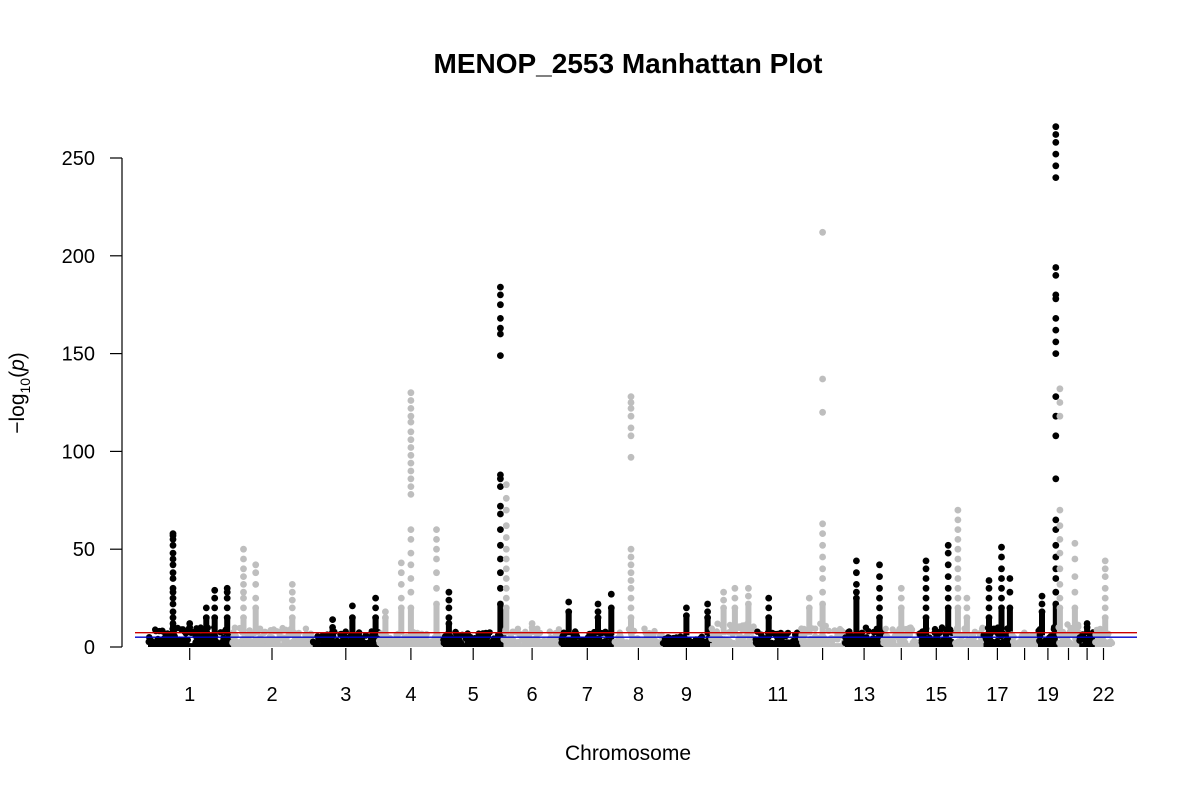 The height and width of the screenshot is (800, 1200). Describe the element at coordinates (272, 645) in the screenshot. I see `baseline-band-chr2` at that location.